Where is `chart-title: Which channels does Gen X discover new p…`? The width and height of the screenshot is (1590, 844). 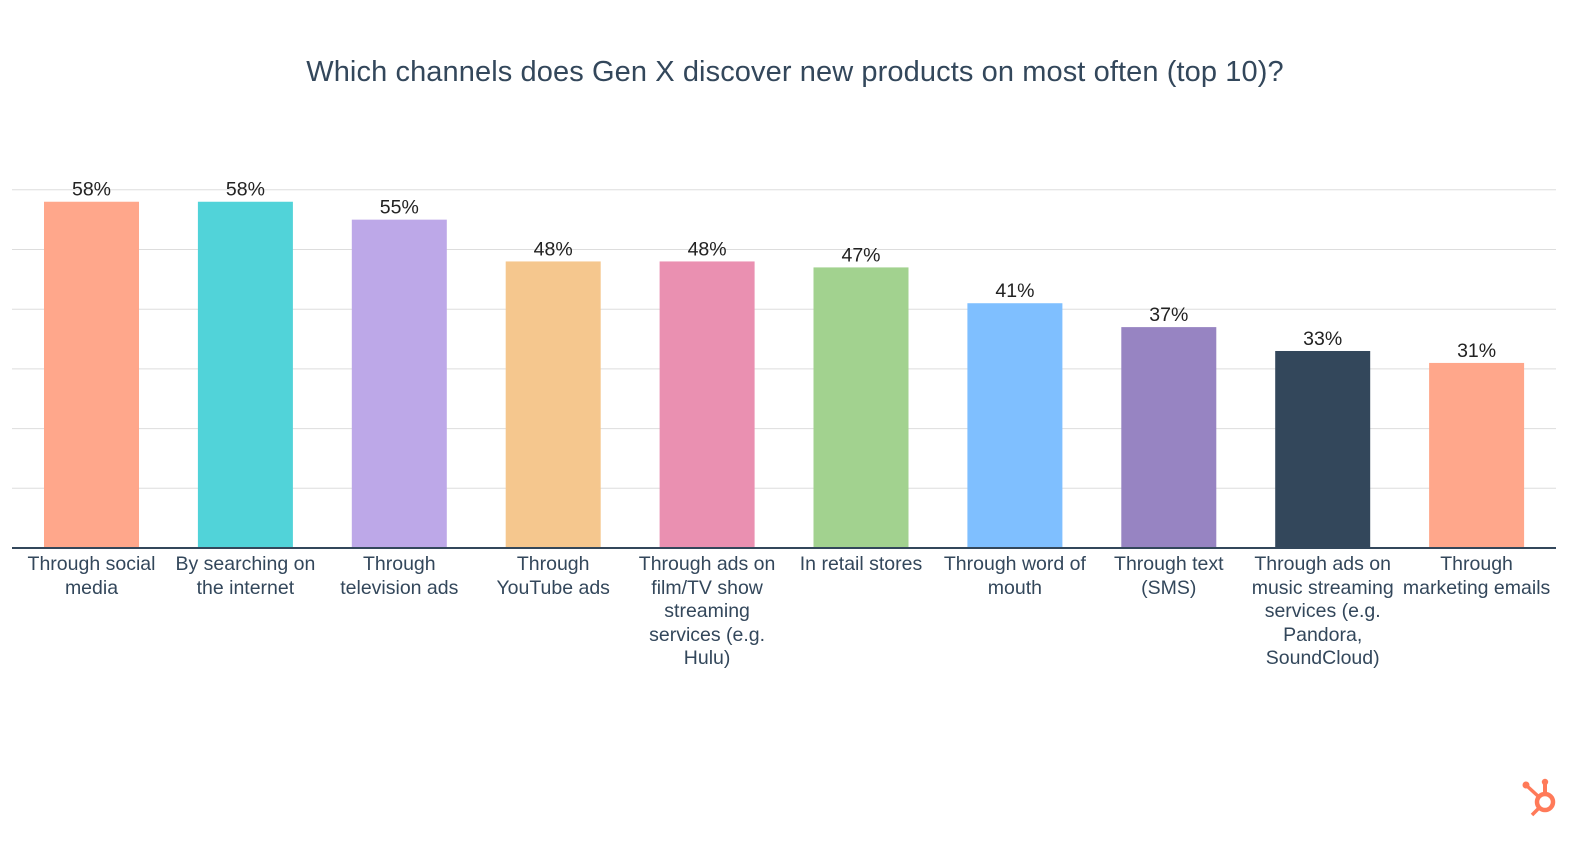 chart-title: Which channels does Gen X discover new p… is located at coordinates (795, 72).